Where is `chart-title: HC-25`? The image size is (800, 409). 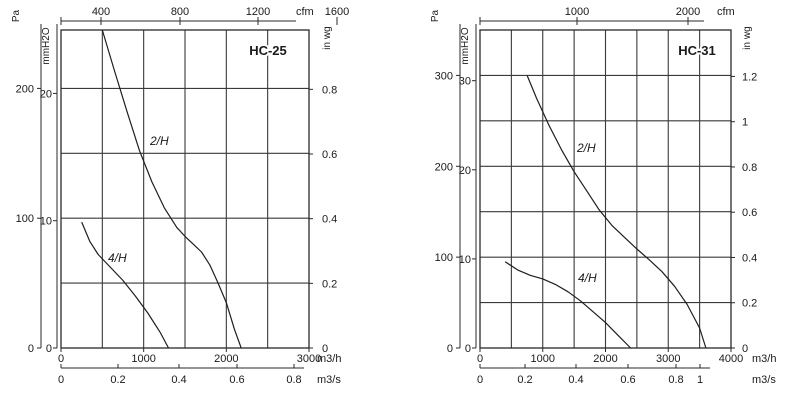 chart-title: HC-25 is located at coordinates (268, 50).